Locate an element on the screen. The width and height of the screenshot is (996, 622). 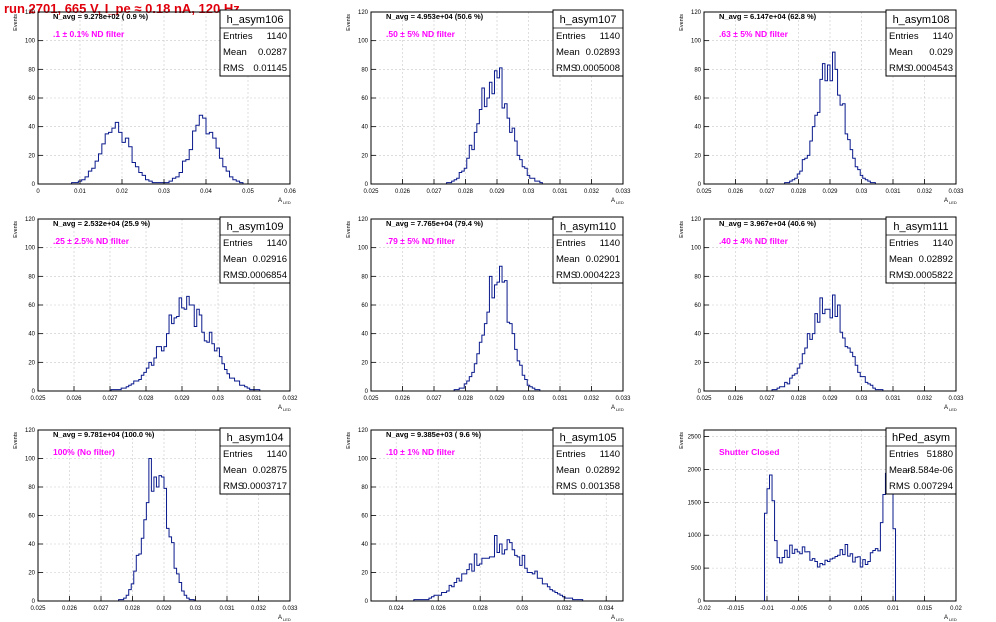
stats-value: 0.02892 is located at coordinates (603, 470).